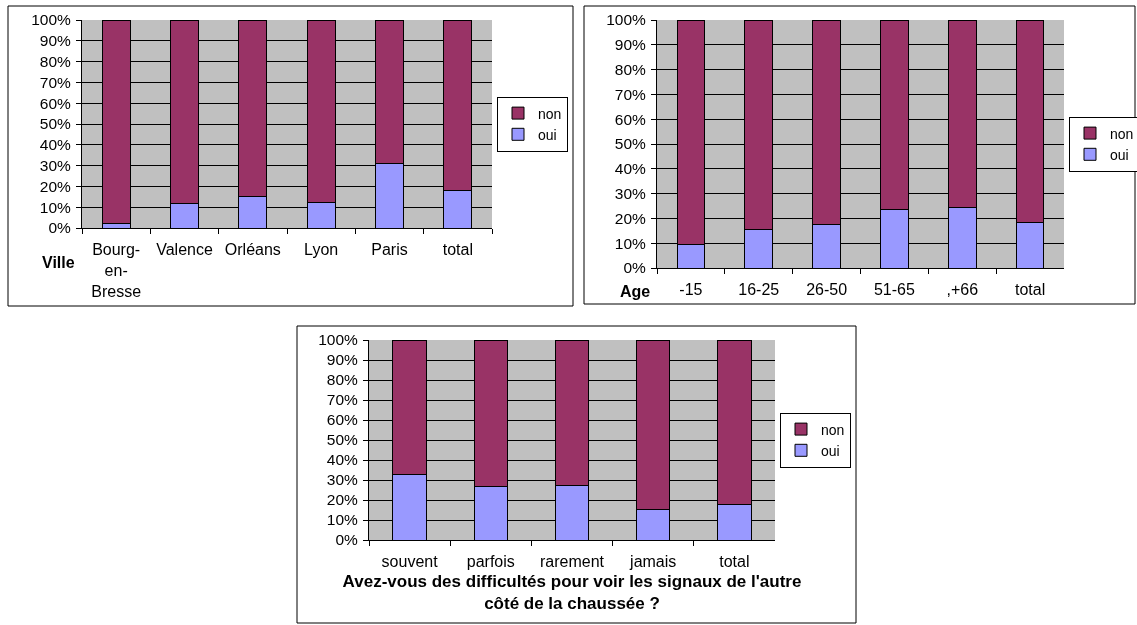 This screenshot has height=625, width=1137. Describe the element at coordinates (572, 562) in the screenshot. I see `x-tick-label: rarement` at that location.